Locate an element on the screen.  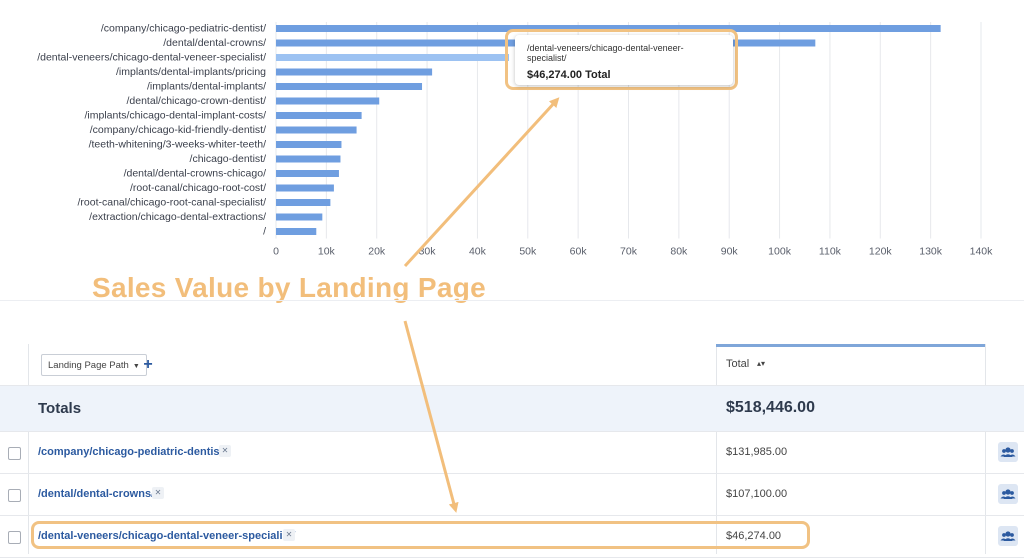
x-tick-label: 80k is located at coordinates (679, 252).